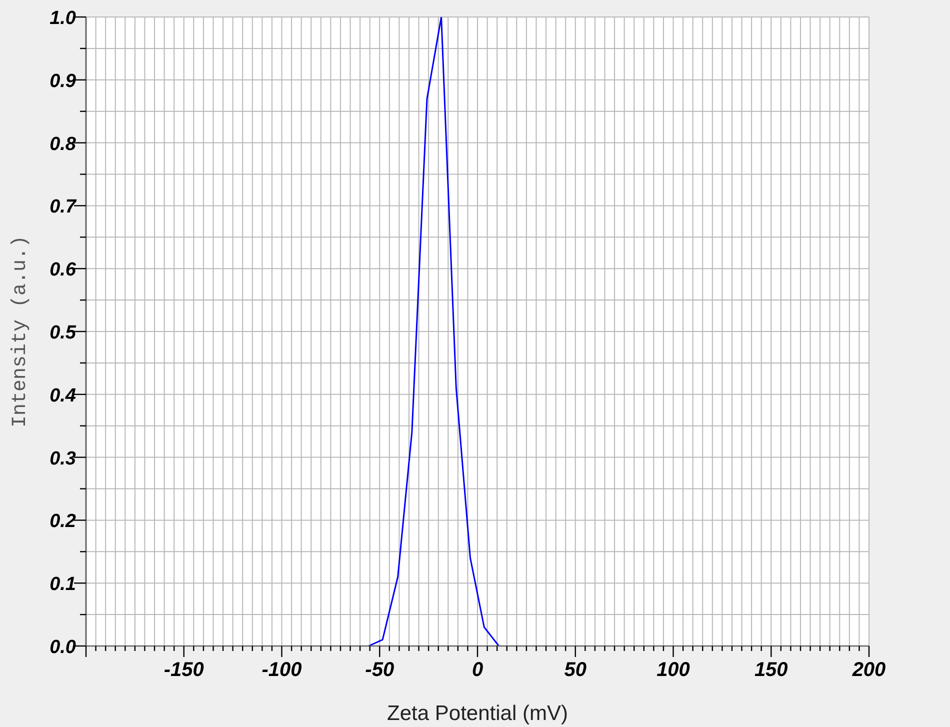 This screenshot has height=727, width=950. I want to click on x-tick-label: -50, so click(379, 670).